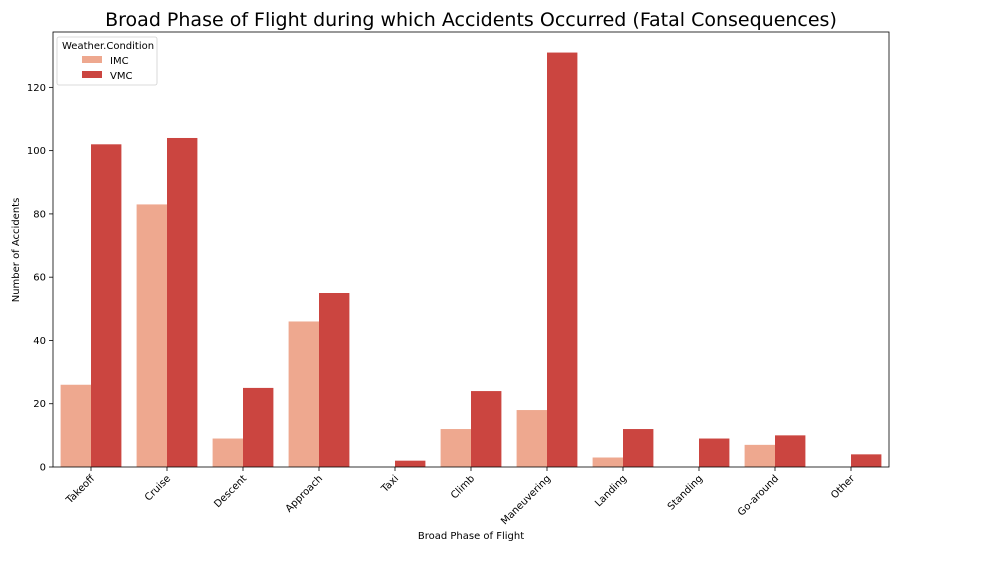  Describe the element at coordinates (562, 260) in the screenshot. I see `bar-vmc-maneuvering` at that location.